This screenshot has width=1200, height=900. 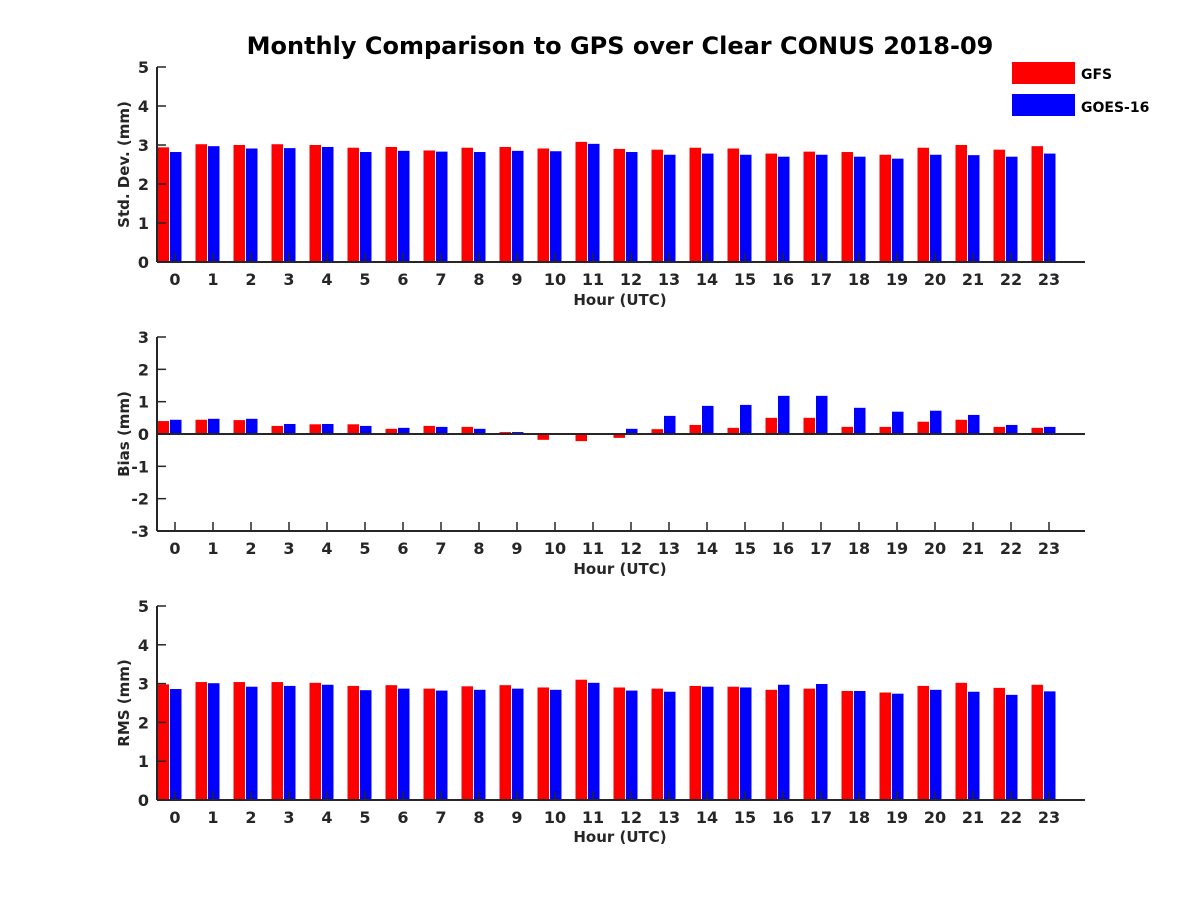 What do you see at coordinates (555, 548) in the screenshot?
I see `x-tick-label: 10` at bounding box center [555, 548].